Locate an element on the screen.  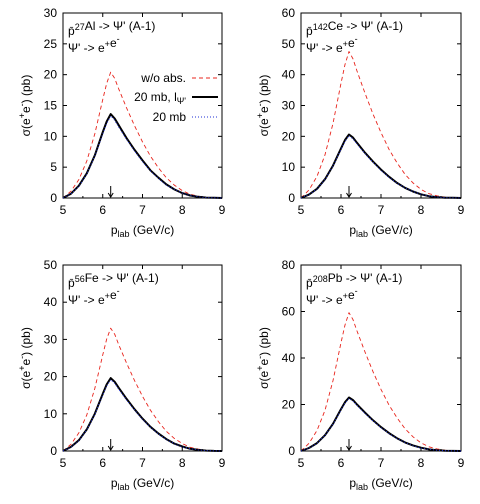
panel-title-line-1: p̄56Fe -> Ψ' (A-1) is located at coordinates (113, 280).